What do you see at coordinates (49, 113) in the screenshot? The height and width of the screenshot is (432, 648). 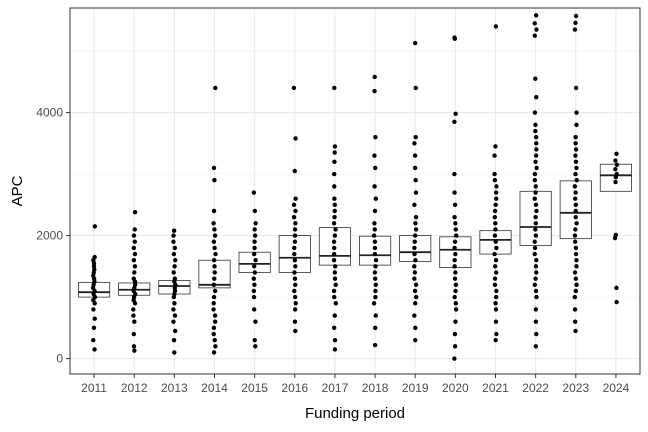 I see `y-tick-label: 4000` at bounding box center [49, 113].